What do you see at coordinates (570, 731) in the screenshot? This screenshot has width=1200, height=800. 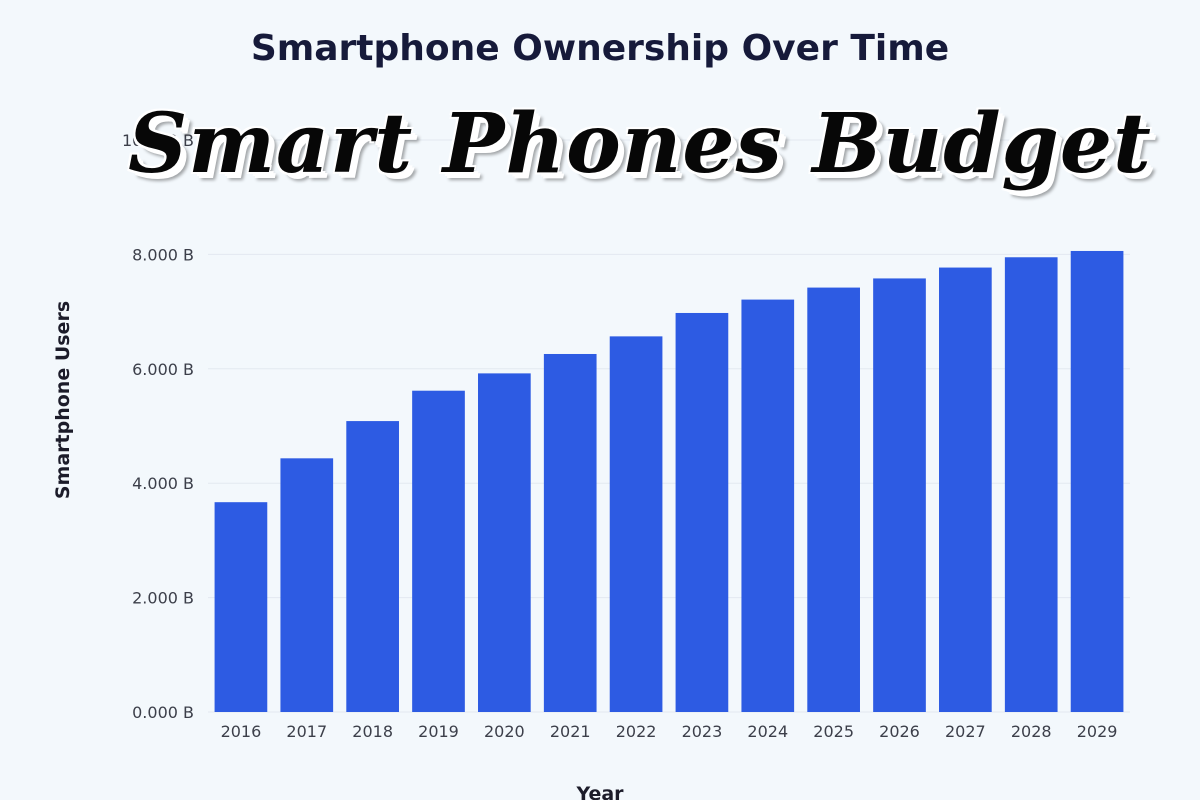 I see `x-tick-label: 2021` at bounding box center [570, 731].